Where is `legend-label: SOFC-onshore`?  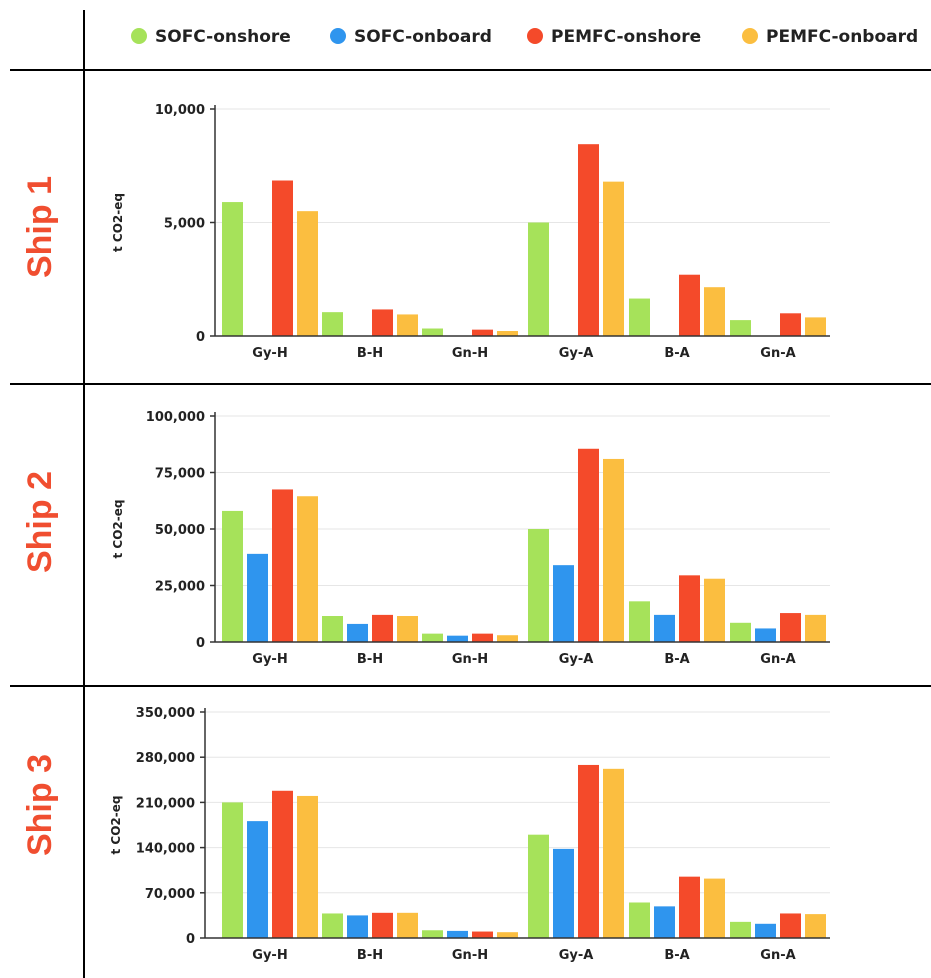
legend-label: SOFC-onshore is located at coordinates (223, 37).